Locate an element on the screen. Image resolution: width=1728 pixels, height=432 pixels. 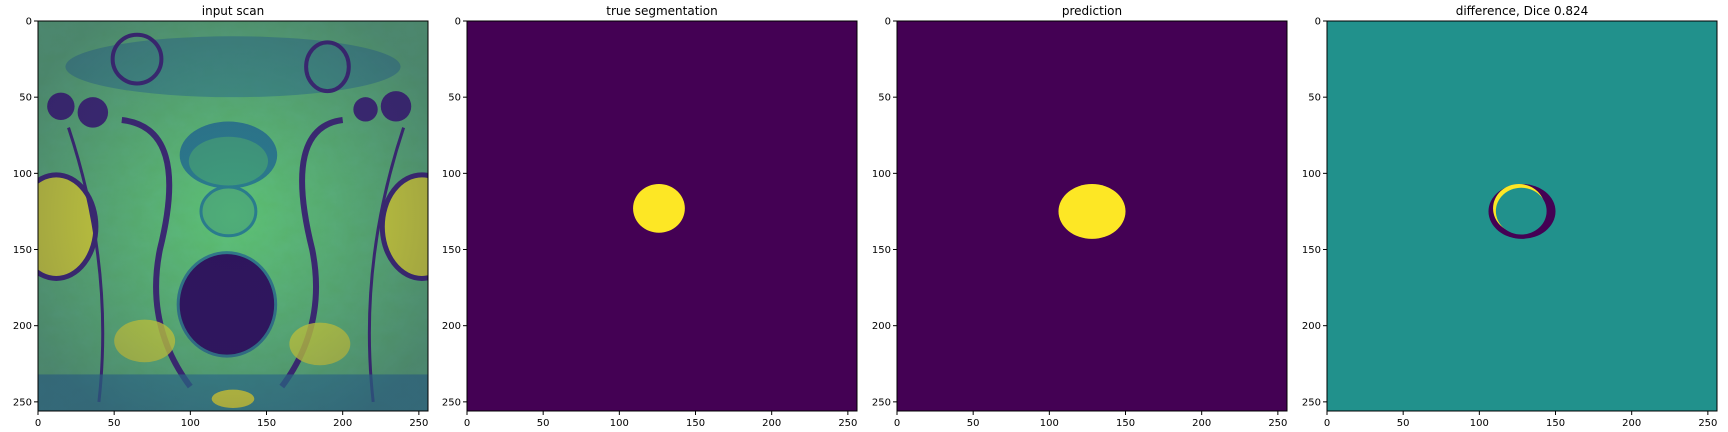
panel-title: input scan is located at coordinates (233, 11).